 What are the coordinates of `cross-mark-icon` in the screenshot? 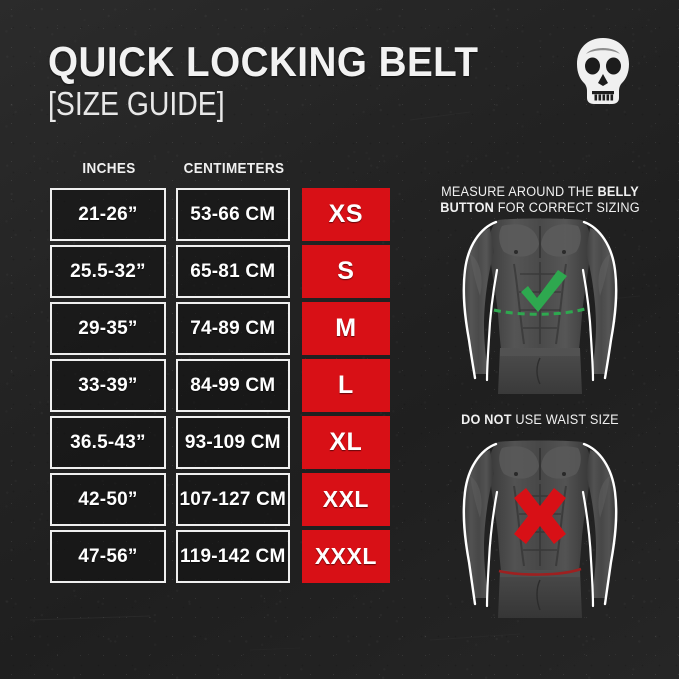 It's located at (540, 516).